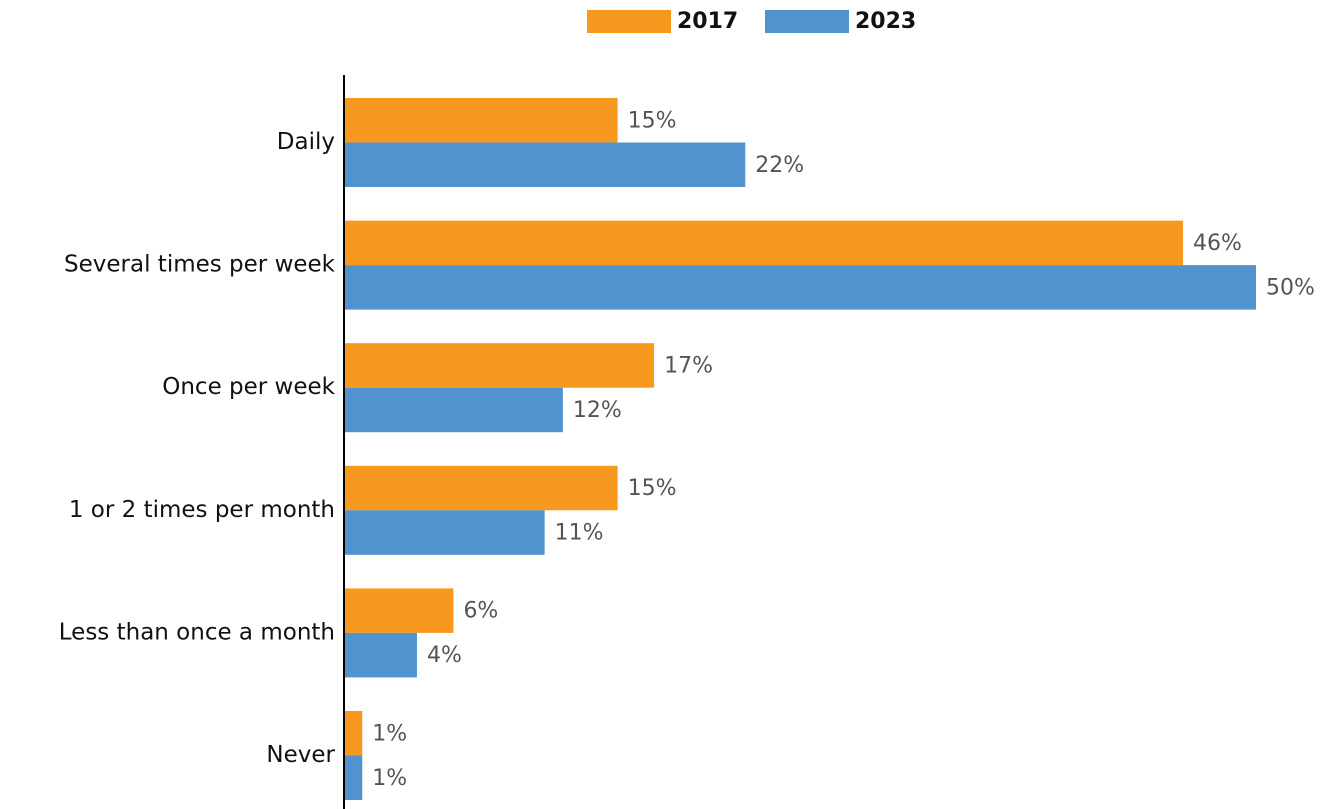 The width and height of the screenshot is (1335, 809). Describe the element at coordinates (480, 611) in the screenshot. I see `value-label: 6%` at that location.